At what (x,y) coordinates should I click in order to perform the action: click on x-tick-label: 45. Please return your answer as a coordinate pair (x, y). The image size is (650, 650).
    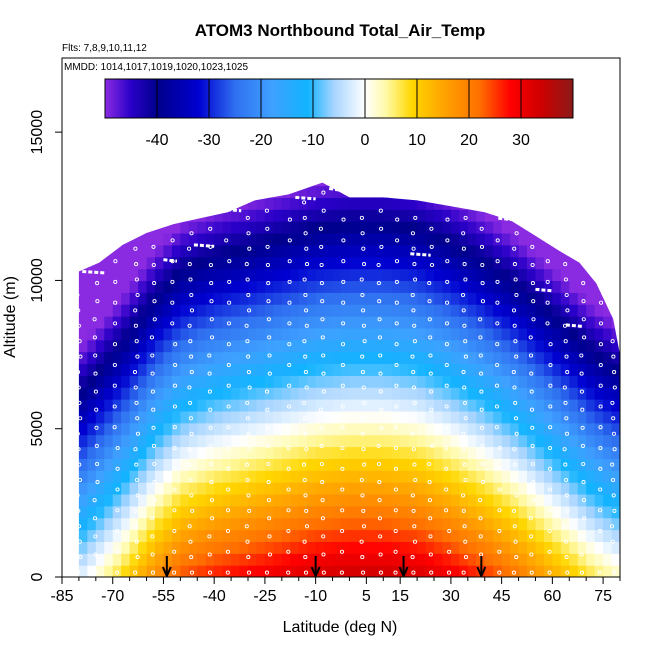
    Looking at the image, I should click on (502, 596).